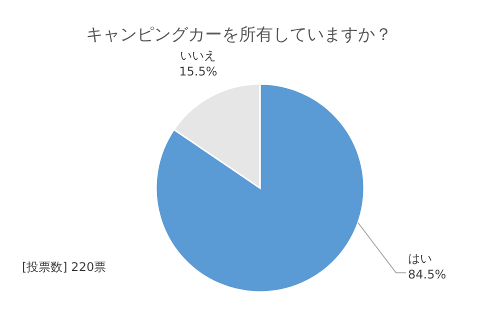  What do you see at coordinates (427, 275) in the screenshot?
I see `data-label: 84.5%` at bounding box center [427, 275].